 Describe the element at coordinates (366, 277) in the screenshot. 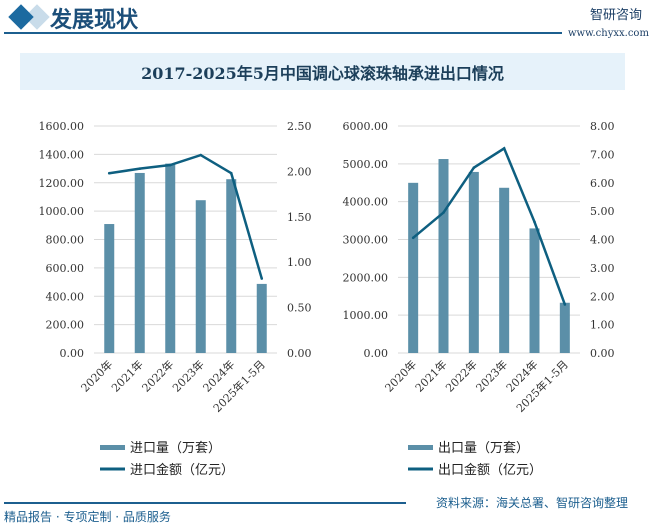

I see `y-tick-left: 2000.00` at that location.